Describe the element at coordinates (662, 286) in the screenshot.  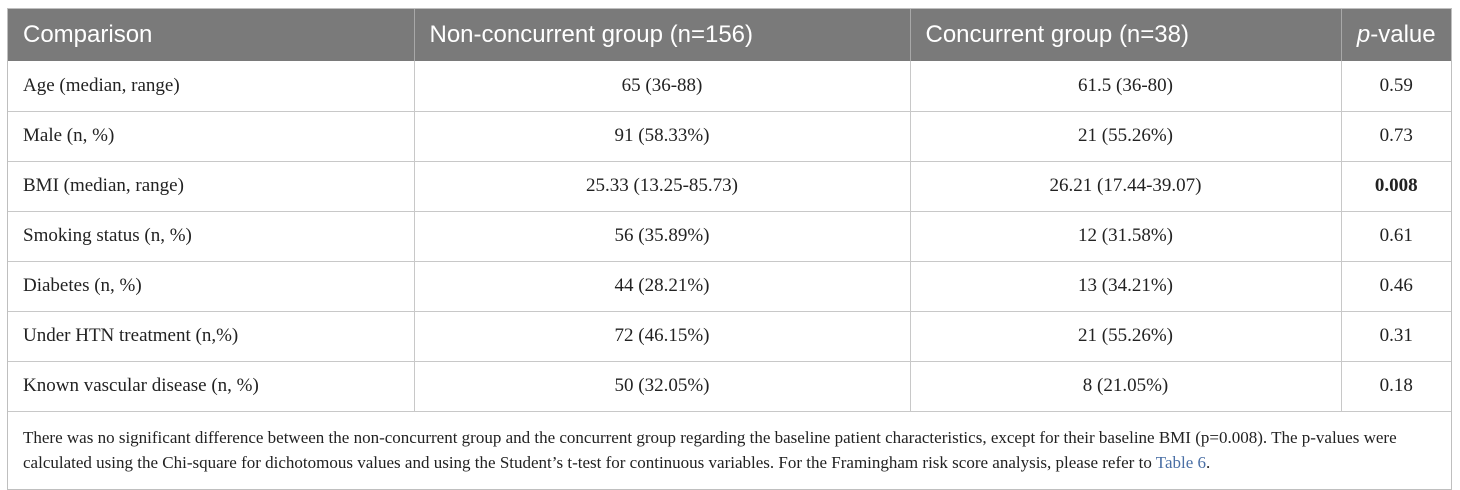
I see `cell-non-concurrent: 44 (28.21%)` at that location.